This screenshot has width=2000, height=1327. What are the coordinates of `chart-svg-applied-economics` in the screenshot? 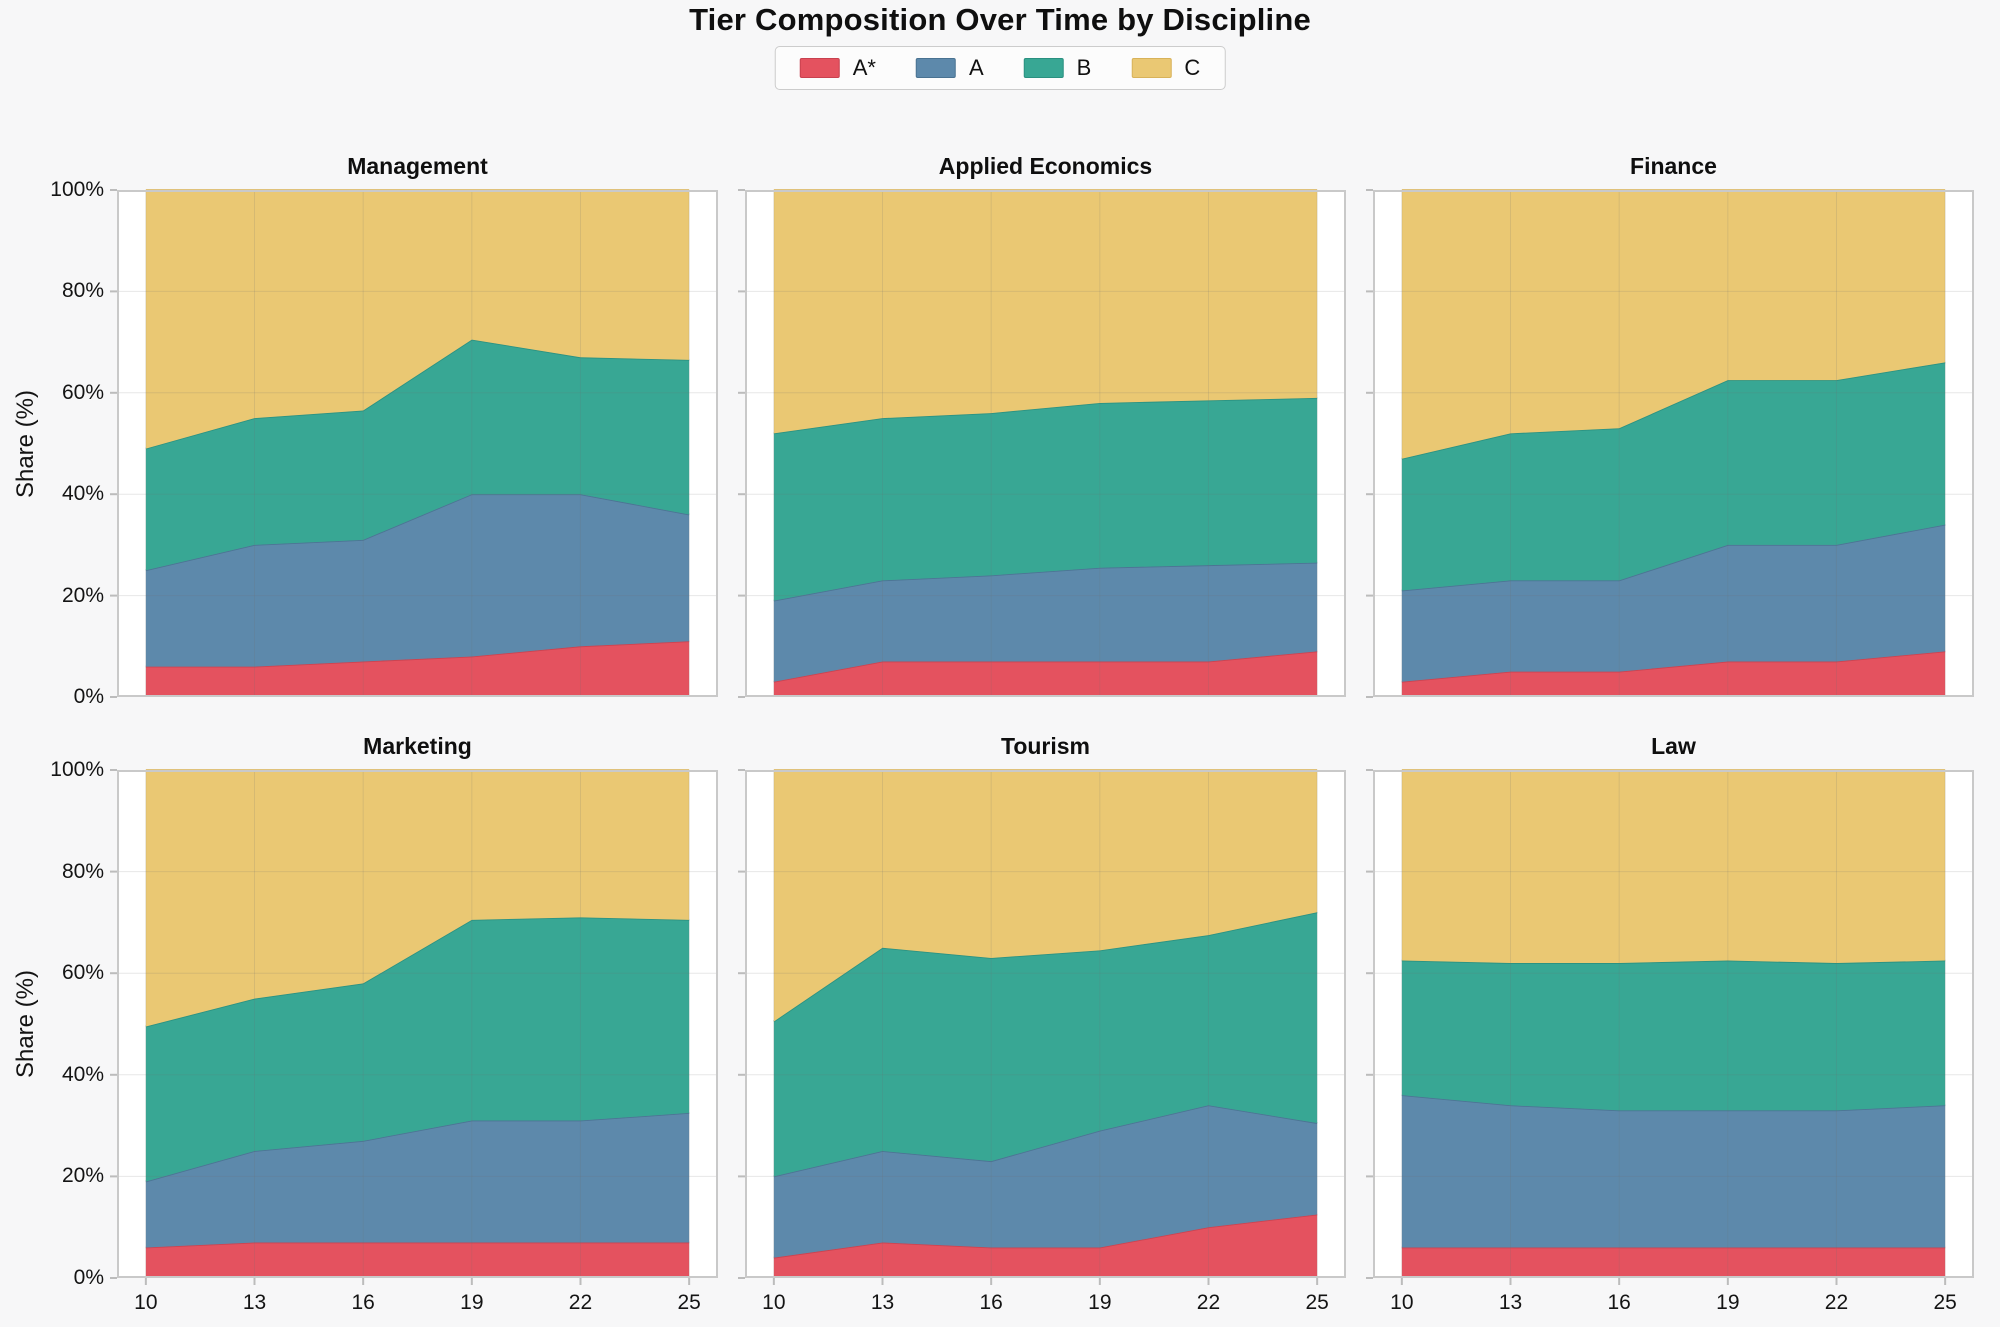 It's located at (1042, 443).